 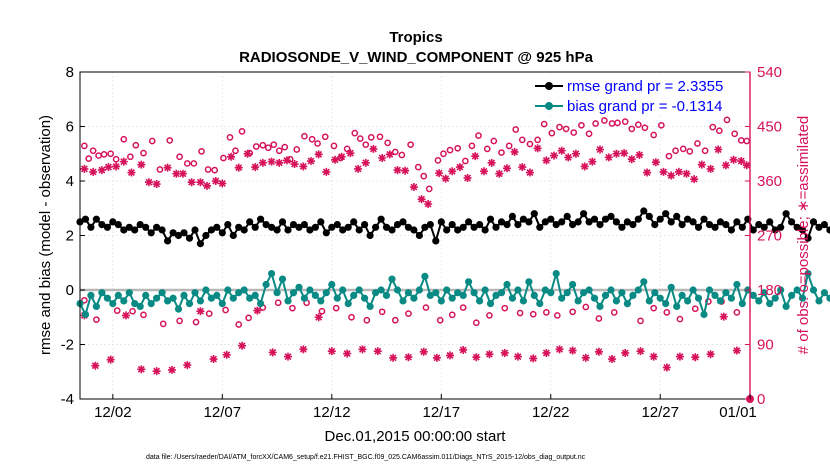 I want to click on y-right-tick-label: 180, so click(x=769, y=290).